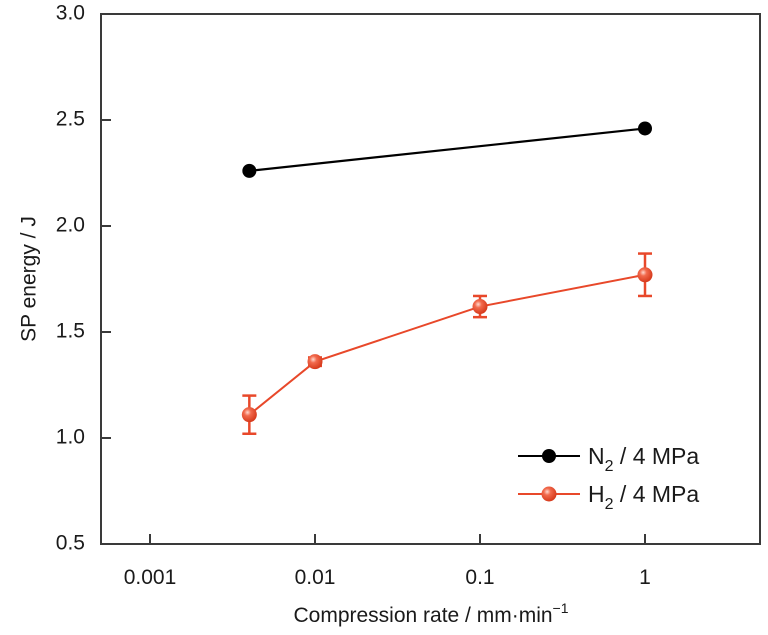  What do you see at coordinates (70, 437) in the screenshot?
I see `y-tick-label: 1.0` at bounding box center [70, 437].